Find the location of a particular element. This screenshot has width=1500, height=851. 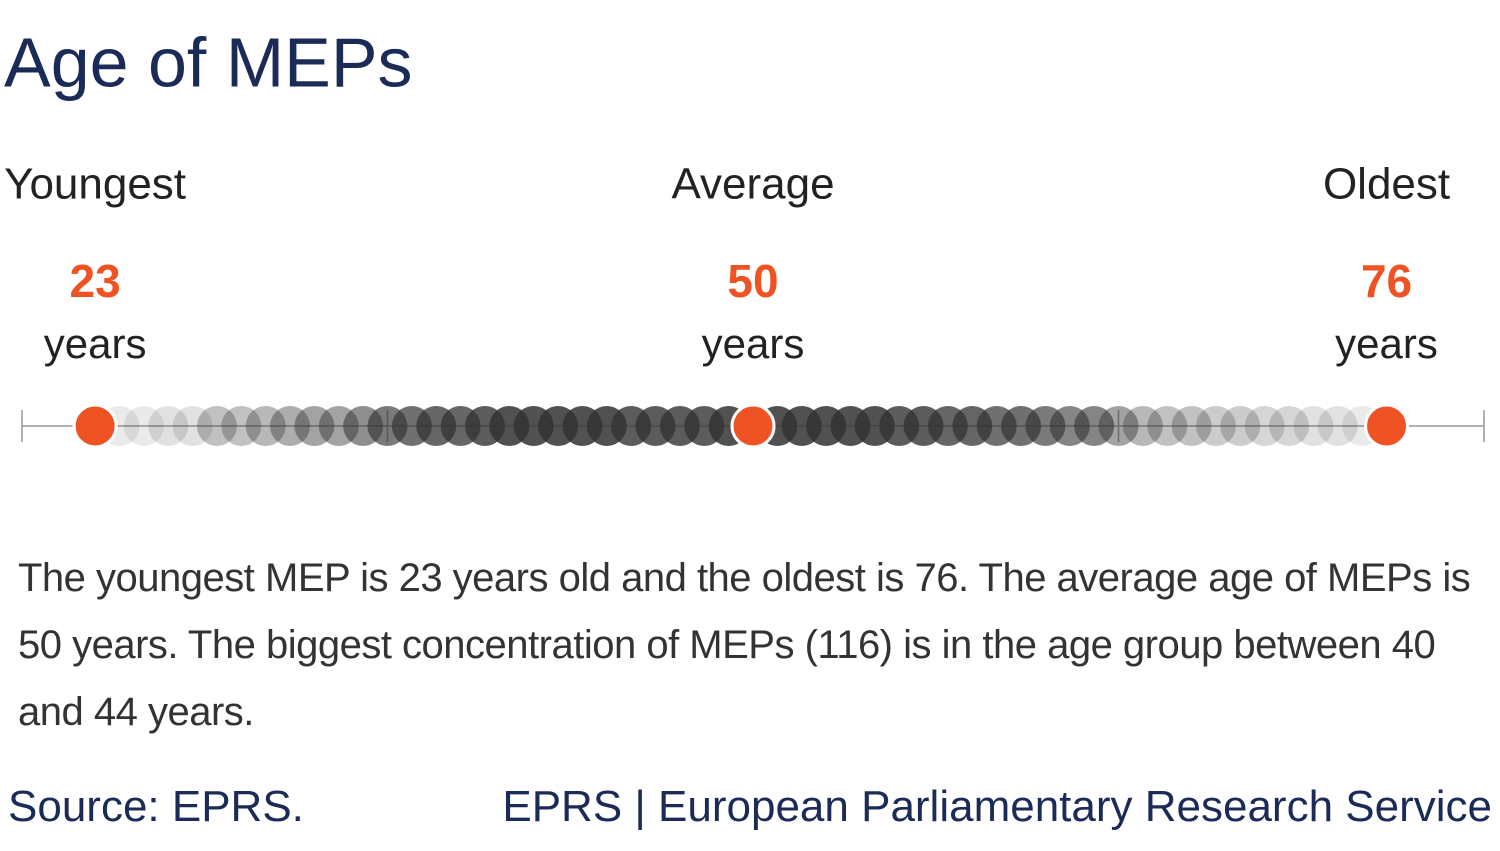

marker-label: Oldest is located at coordinates (1386, 184).